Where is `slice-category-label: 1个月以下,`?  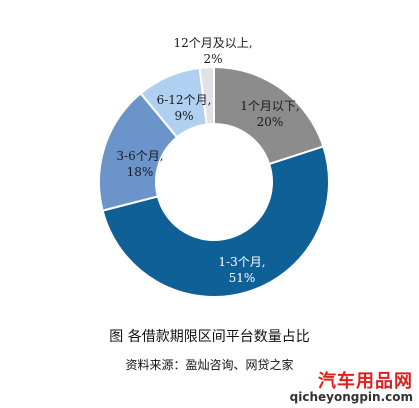
slice-category-label: 1个月以下, is located at coordinates (269, 106).